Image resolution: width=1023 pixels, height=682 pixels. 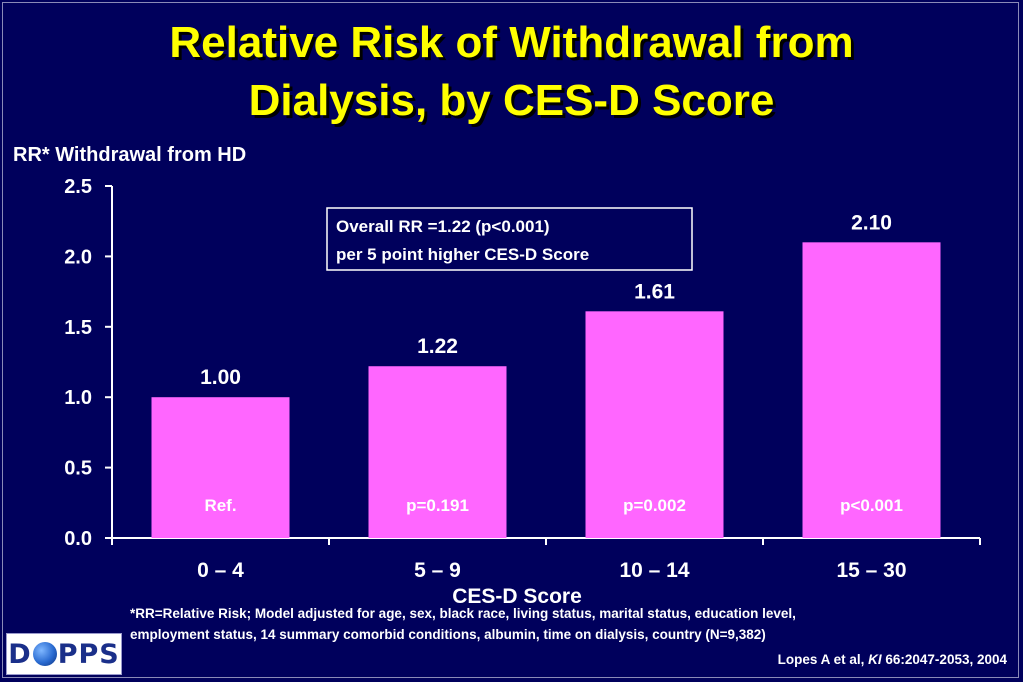 What do you see at coordinates (437, 570) in the screenshot?
I see `x-tick-label: 5 – 9` at bounding box center [437, 570].